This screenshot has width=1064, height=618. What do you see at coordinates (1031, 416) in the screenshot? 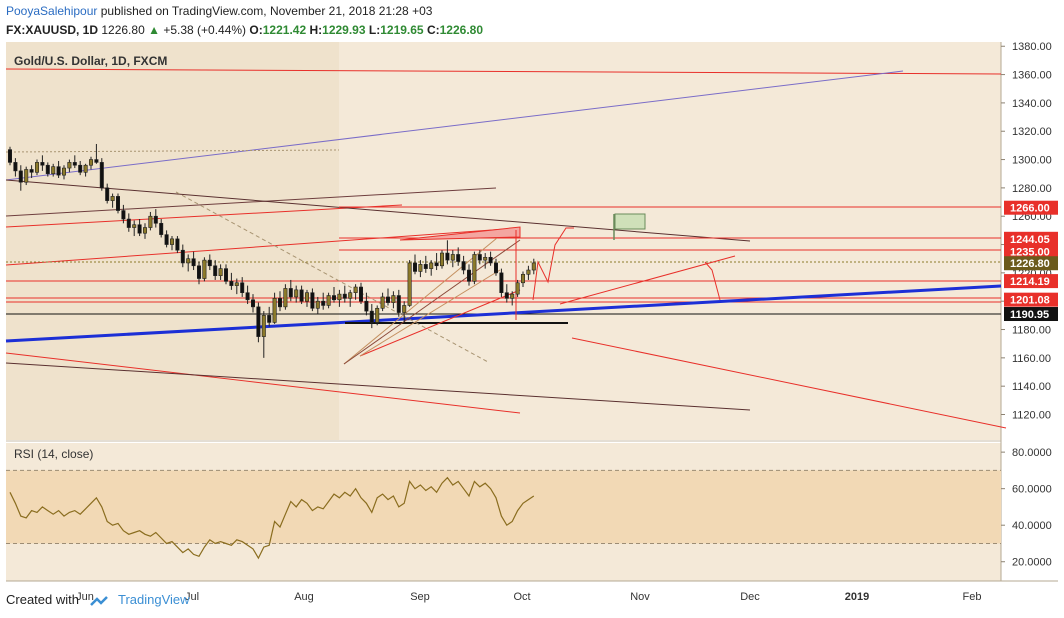
I see `price-tick-label: 1120.00` at bounding box center [1031, 416].